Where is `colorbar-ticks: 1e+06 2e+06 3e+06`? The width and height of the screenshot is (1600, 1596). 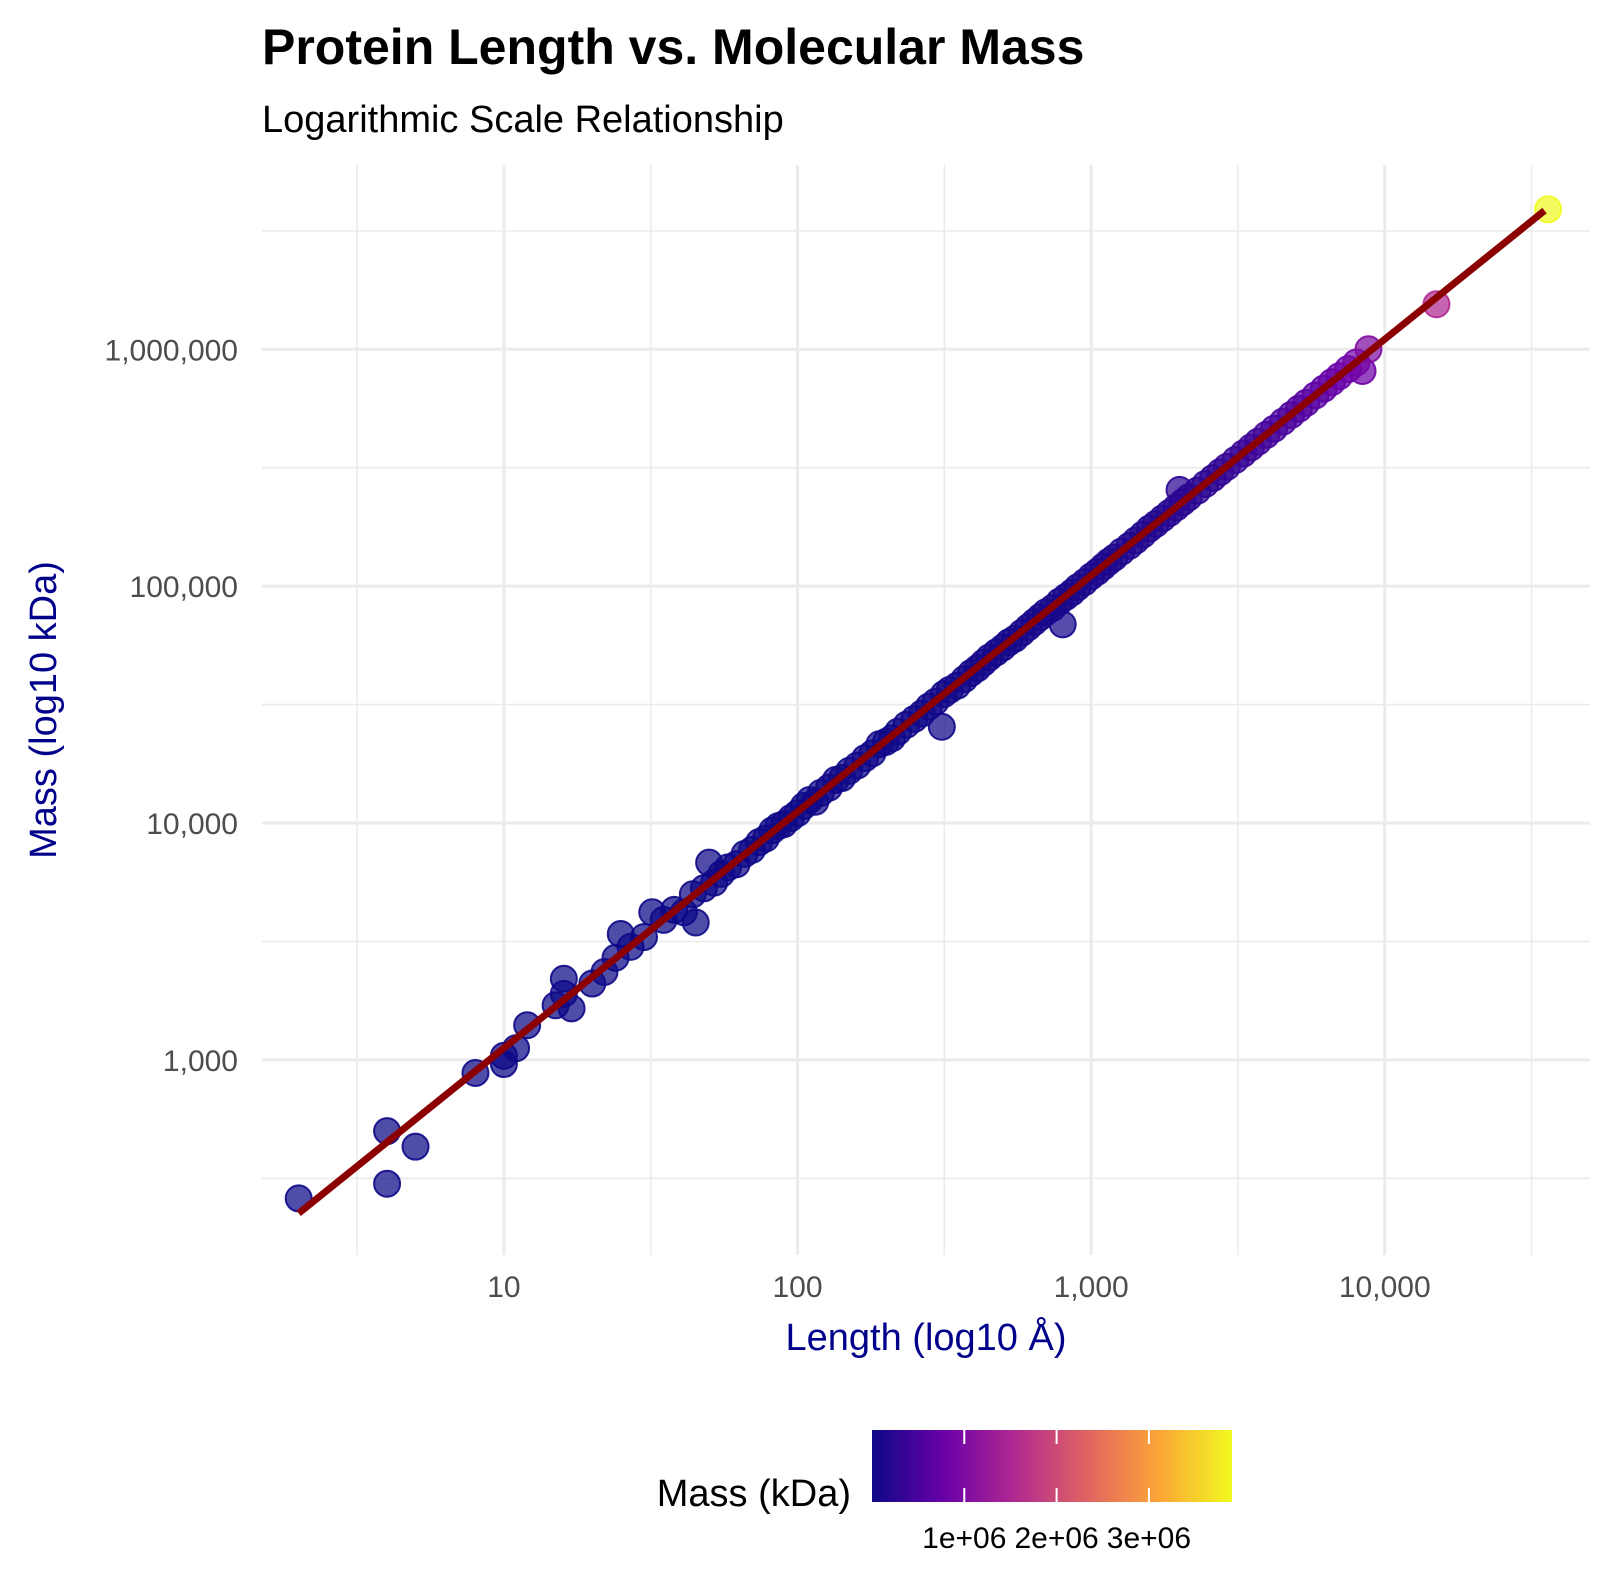 colorbar-ticks: 1e+06 2e+06 3e+06 is located at coordinates (1056, 1492).